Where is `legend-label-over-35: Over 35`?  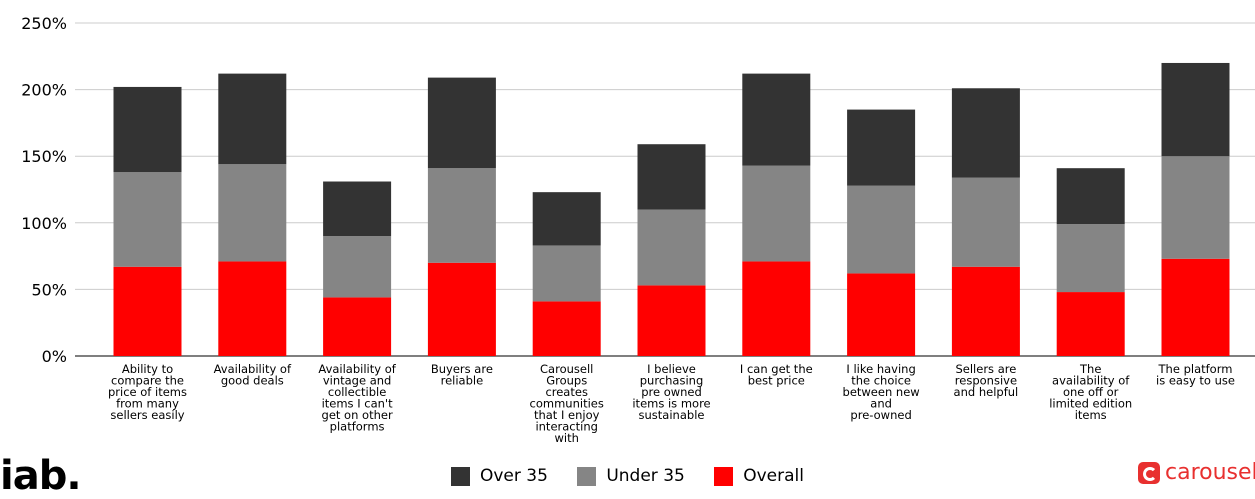
legend-label-over-35: Over 35 is located at coordinates (513, 476).